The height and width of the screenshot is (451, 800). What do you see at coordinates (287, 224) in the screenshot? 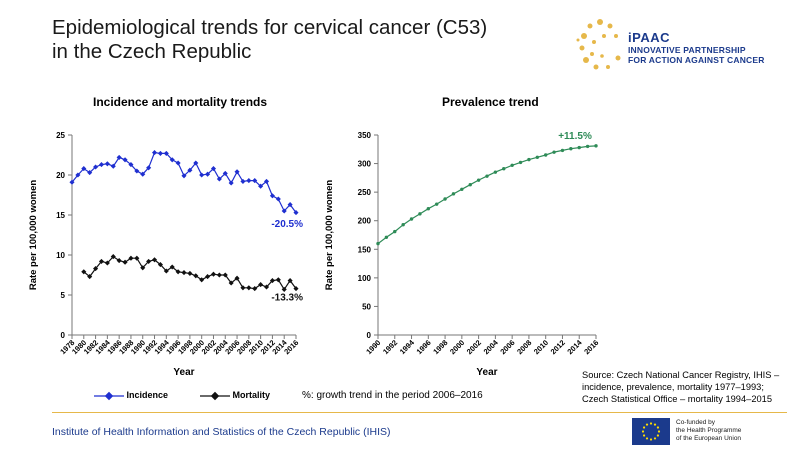
I see `incidence-chart-series-0-trend-label: -20.5%` at bounding box center [287, 224].